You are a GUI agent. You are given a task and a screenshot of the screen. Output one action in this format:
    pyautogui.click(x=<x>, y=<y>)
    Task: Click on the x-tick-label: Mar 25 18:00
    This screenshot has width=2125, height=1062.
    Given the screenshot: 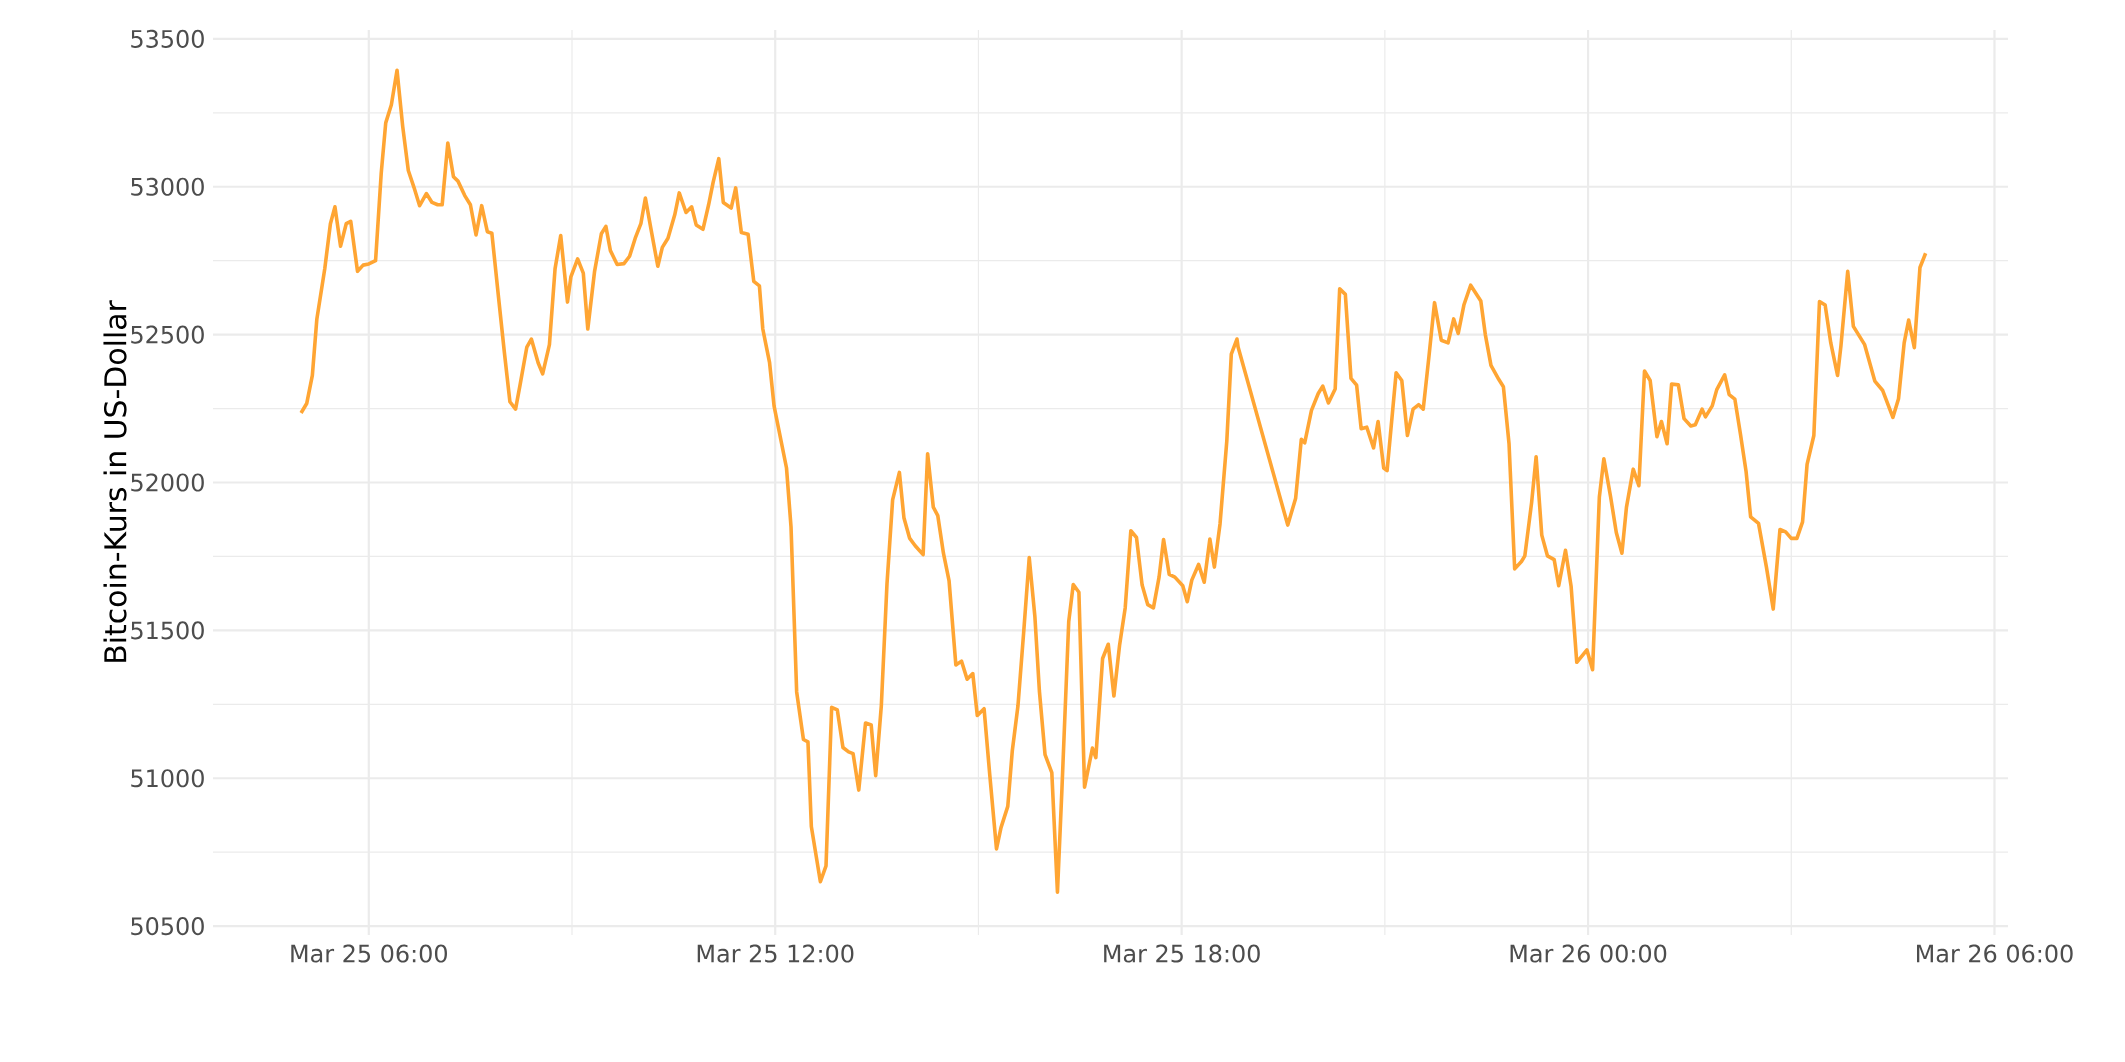 What is the action you would take?
    pyautogui.click(x=1182, y=953)
    